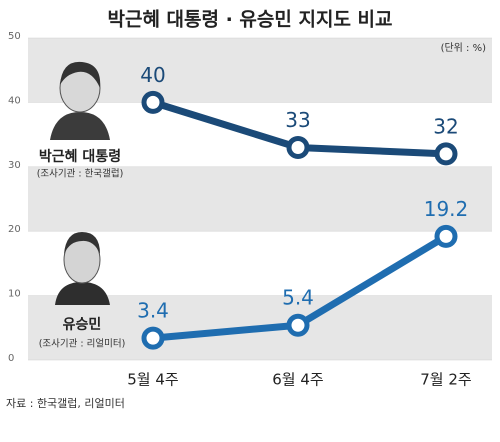  Describe the element at coordinates (297, 380) in the screenshot. I see `x-tick-label: 6월 4주` at that location.